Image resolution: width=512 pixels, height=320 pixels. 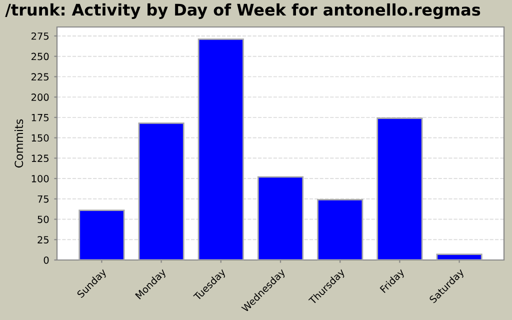 I want to click on y-tick-label: 0, so click(x=46, y=260).